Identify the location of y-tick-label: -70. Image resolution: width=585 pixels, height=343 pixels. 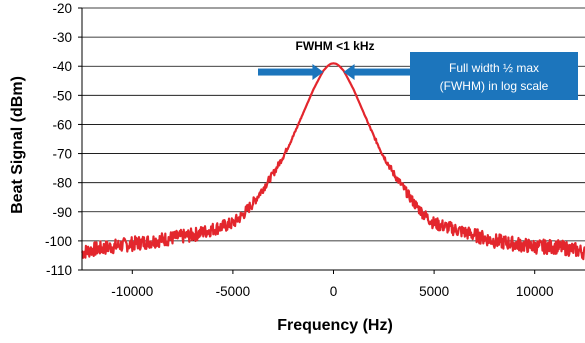
(62, 154).